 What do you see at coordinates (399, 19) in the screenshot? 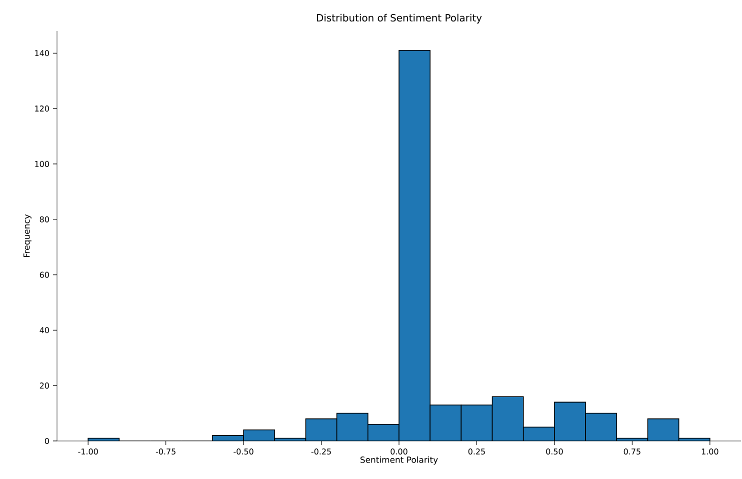
I see `chart-title: Distribution of Sentiment Polarity` at bounding box center [399, 19].